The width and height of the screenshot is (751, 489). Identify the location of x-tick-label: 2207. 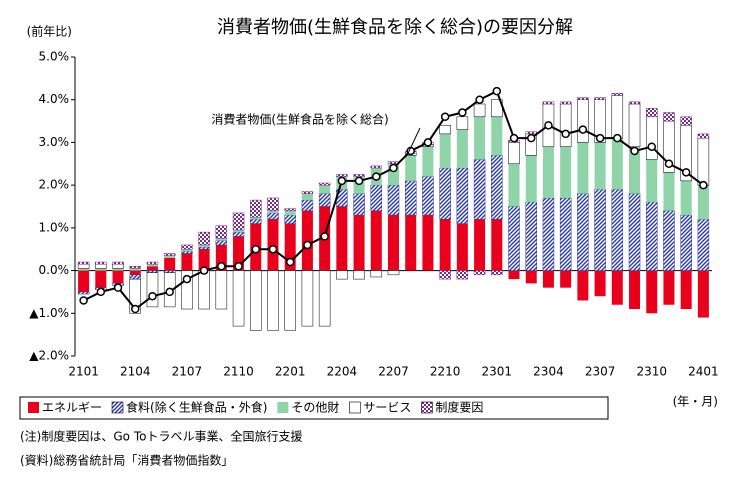
(393, 372).